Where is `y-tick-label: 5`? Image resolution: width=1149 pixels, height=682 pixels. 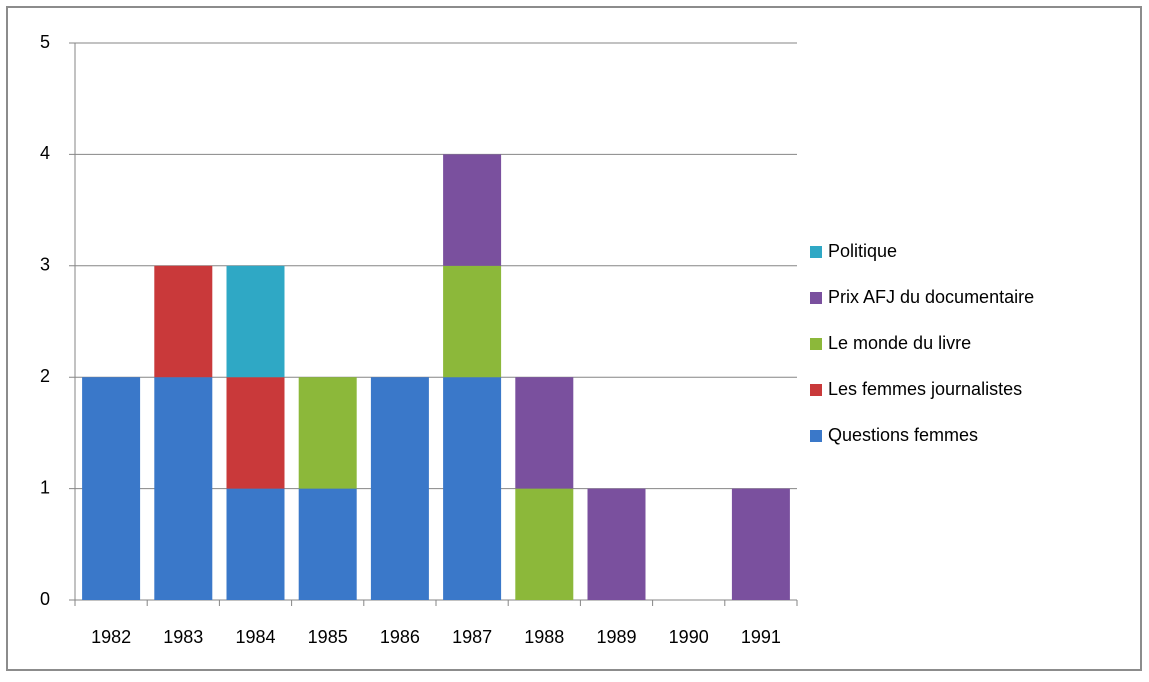 y-tick-label: 5 is located at coordinates (45, 42).